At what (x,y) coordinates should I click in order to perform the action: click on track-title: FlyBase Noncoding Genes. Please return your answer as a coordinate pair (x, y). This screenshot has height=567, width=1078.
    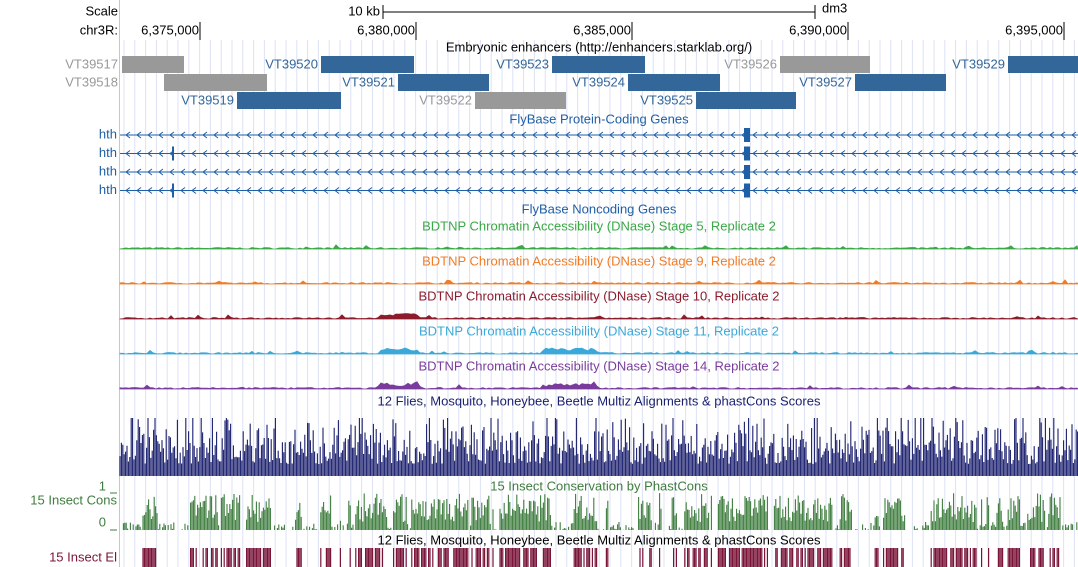
    Looking at the image, I should click on (599, 208).